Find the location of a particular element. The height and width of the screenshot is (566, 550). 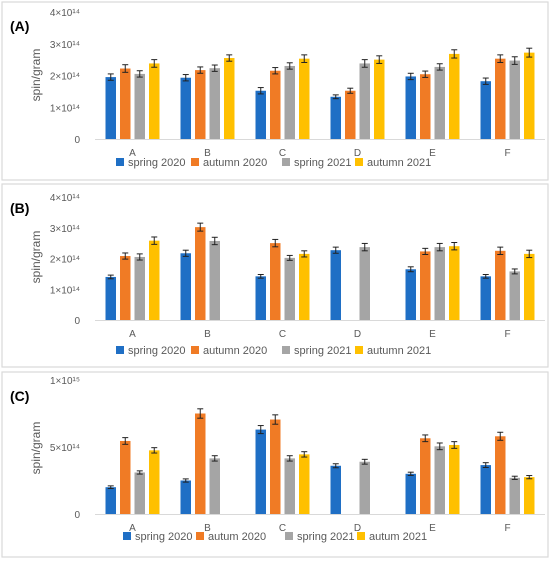

y-tick-label: 3×10¹⁴ is located at coordinates (65, 45).